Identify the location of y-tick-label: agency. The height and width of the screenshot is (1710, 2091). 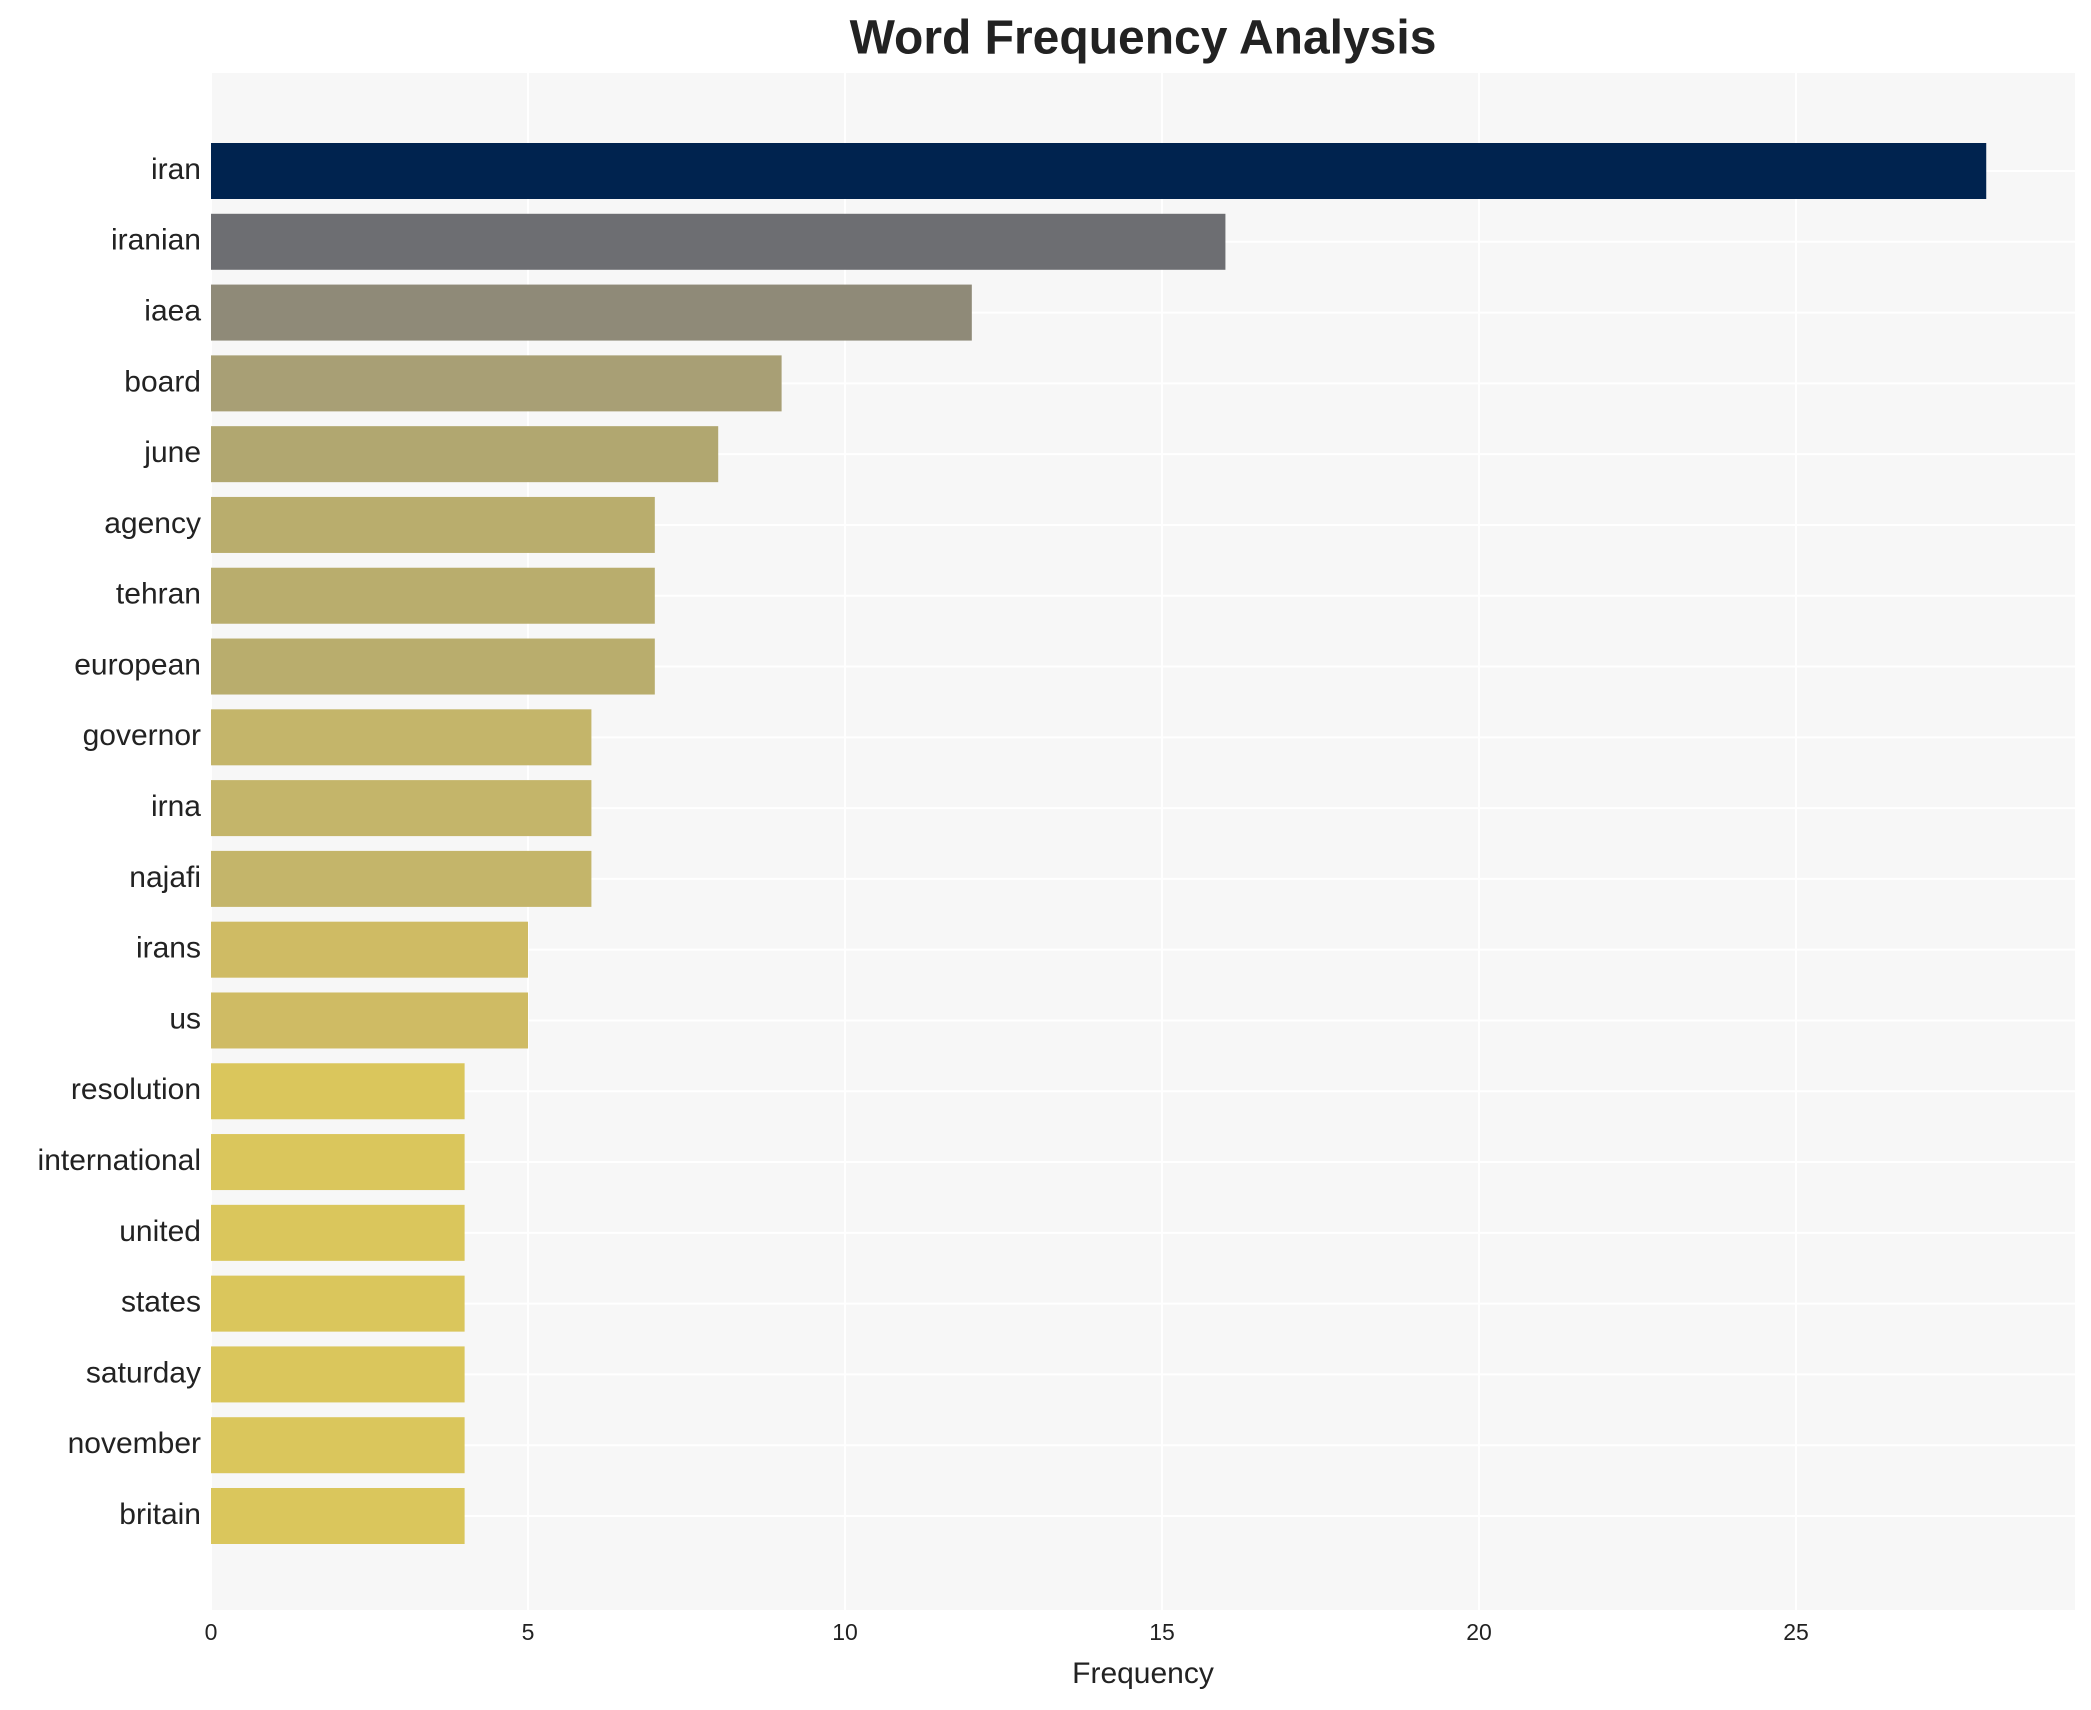
(152, 523).